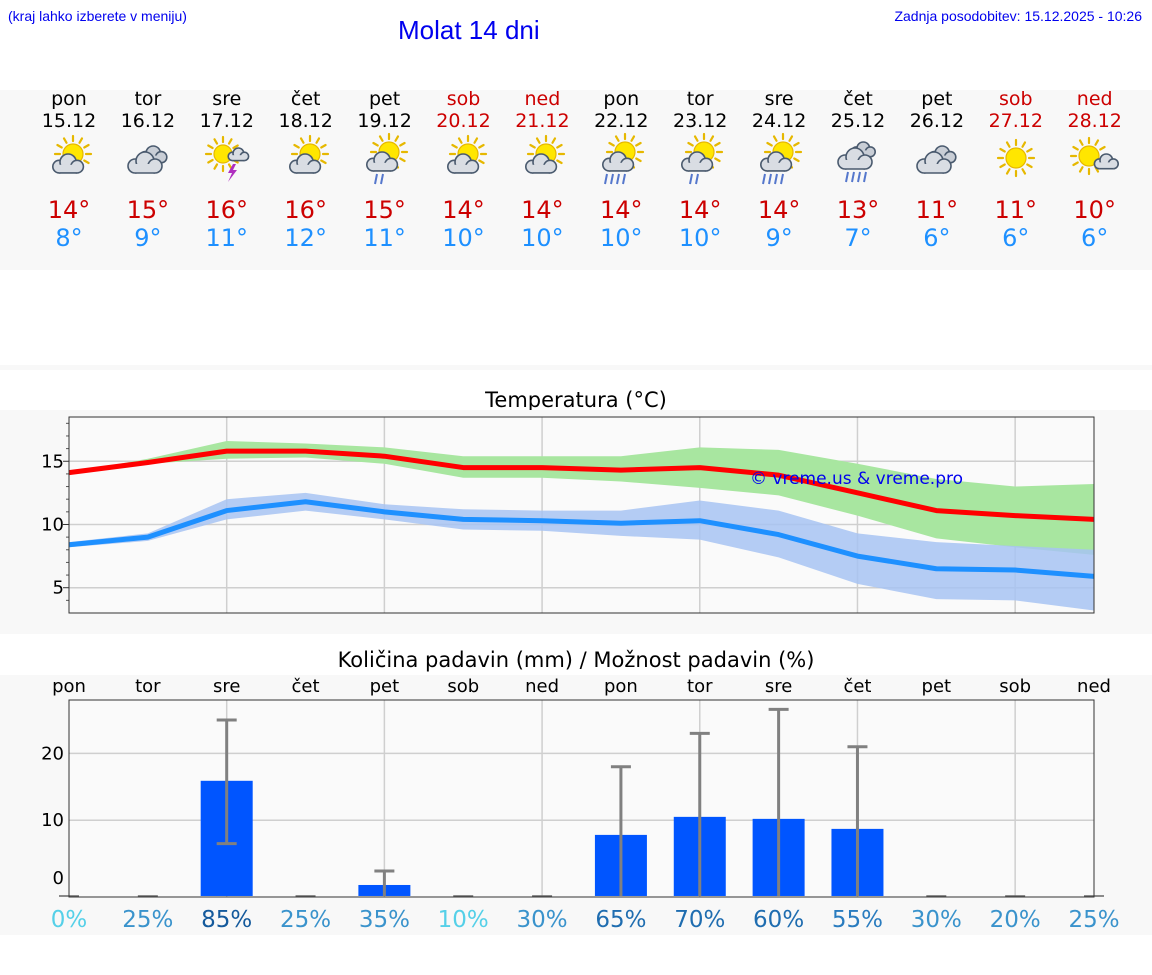  Describe the element at coordinates (779, 121) in the screenshot. I see `day-date: 24.12` at that location.